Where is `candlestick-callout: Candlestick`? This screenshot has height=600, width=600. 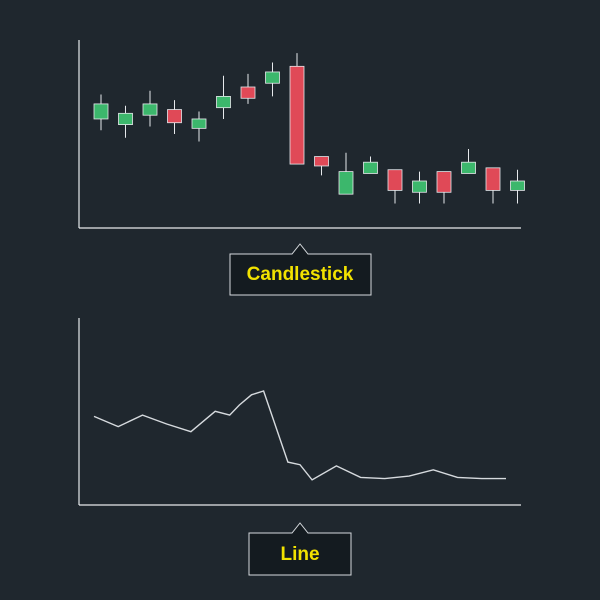 candlestick-callout: Candlestick is located at coordinates (300, 269).